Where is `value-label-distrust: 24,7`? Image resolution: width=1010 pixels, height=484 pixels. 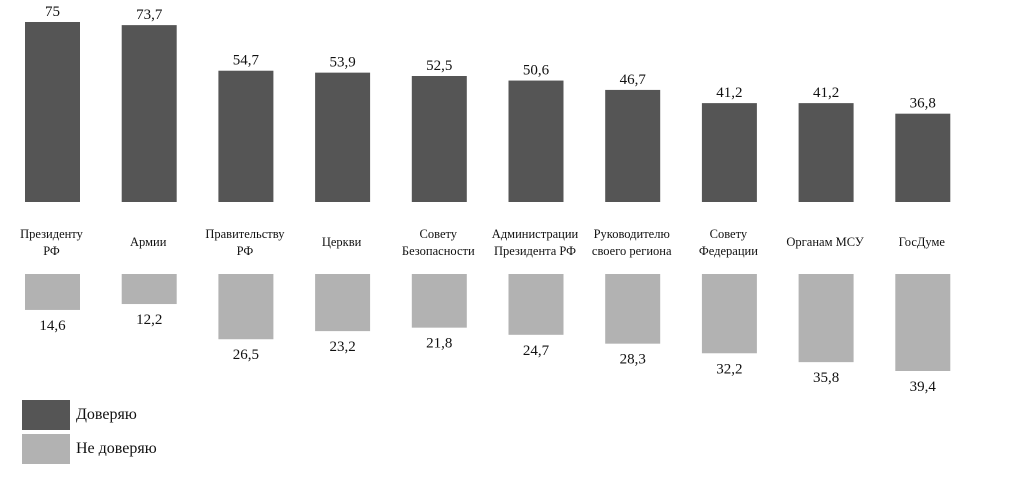 value-label-distrust: 24,7 is located at coordinates (536, 351).